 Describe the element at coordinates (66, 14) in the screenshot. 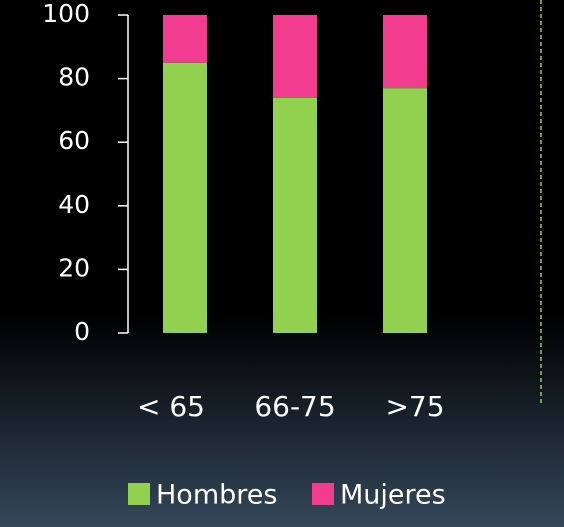

I see `y-tick-label: 100` at that location.